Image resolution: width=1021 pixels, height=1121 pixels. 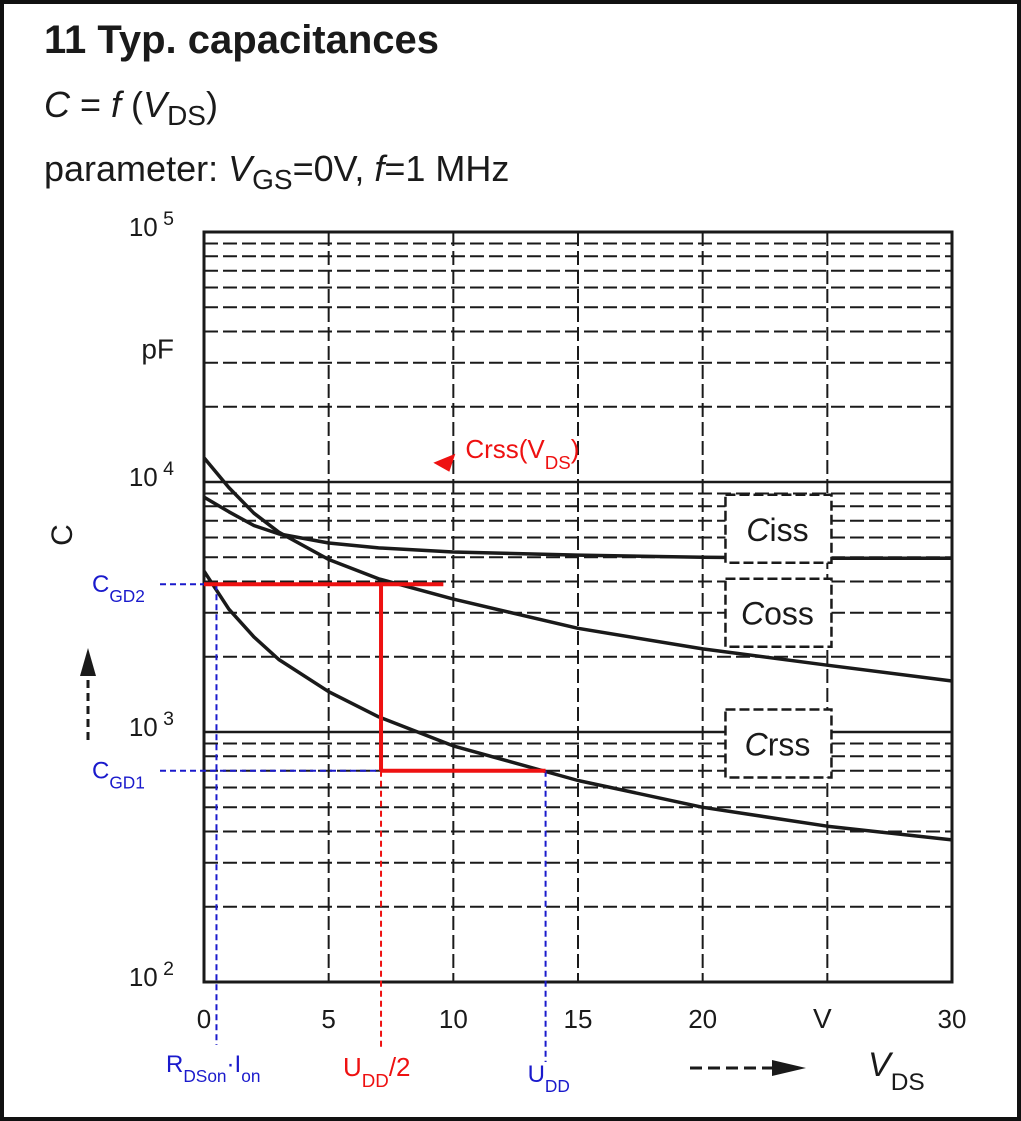 I want to click on y-tick-label: 10 2, so click(x=151, y=975).